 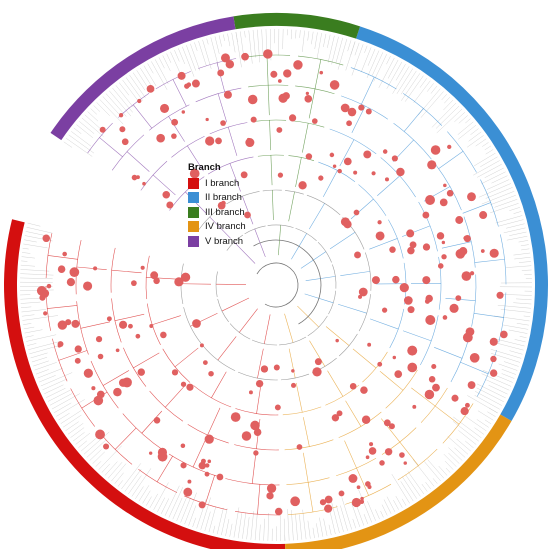 I want to click on ring-segment-iv, so click(x=398, y=481).